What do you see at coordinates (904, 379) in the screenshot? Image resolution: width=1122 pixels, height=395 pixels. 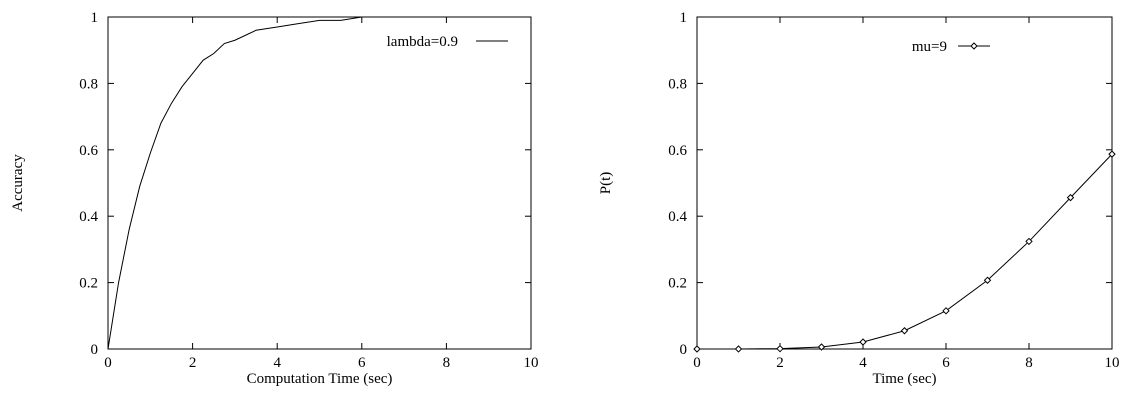 I see `x-axis-label: Time (sec)` at bounding box center [904, 379].